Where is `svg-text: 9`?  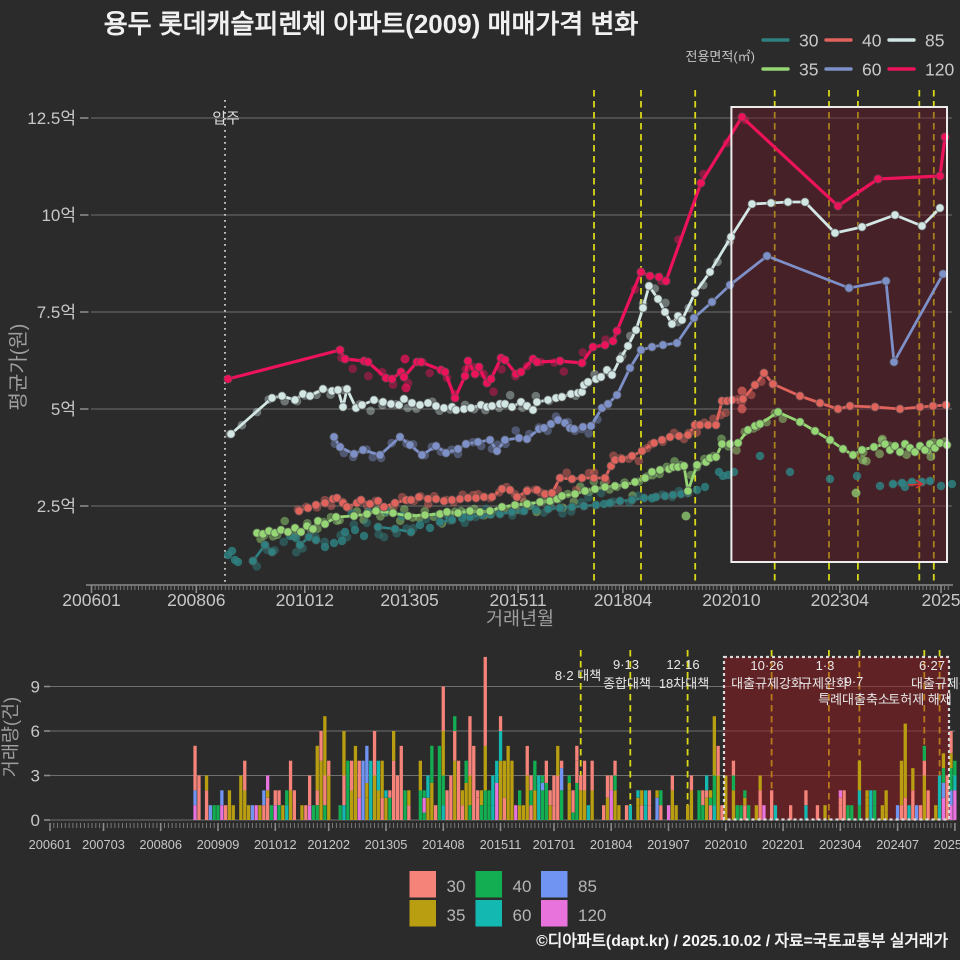
svg-text: 9 is located at coordinates (35, 687).